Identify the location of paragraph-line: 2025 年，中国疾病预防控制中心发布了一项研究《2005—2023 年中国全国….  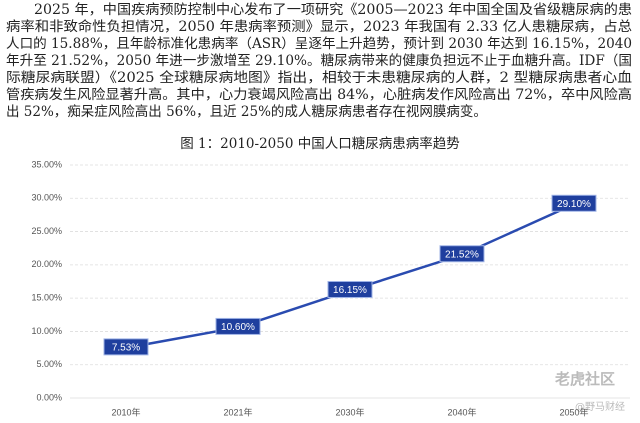
(333, 9).